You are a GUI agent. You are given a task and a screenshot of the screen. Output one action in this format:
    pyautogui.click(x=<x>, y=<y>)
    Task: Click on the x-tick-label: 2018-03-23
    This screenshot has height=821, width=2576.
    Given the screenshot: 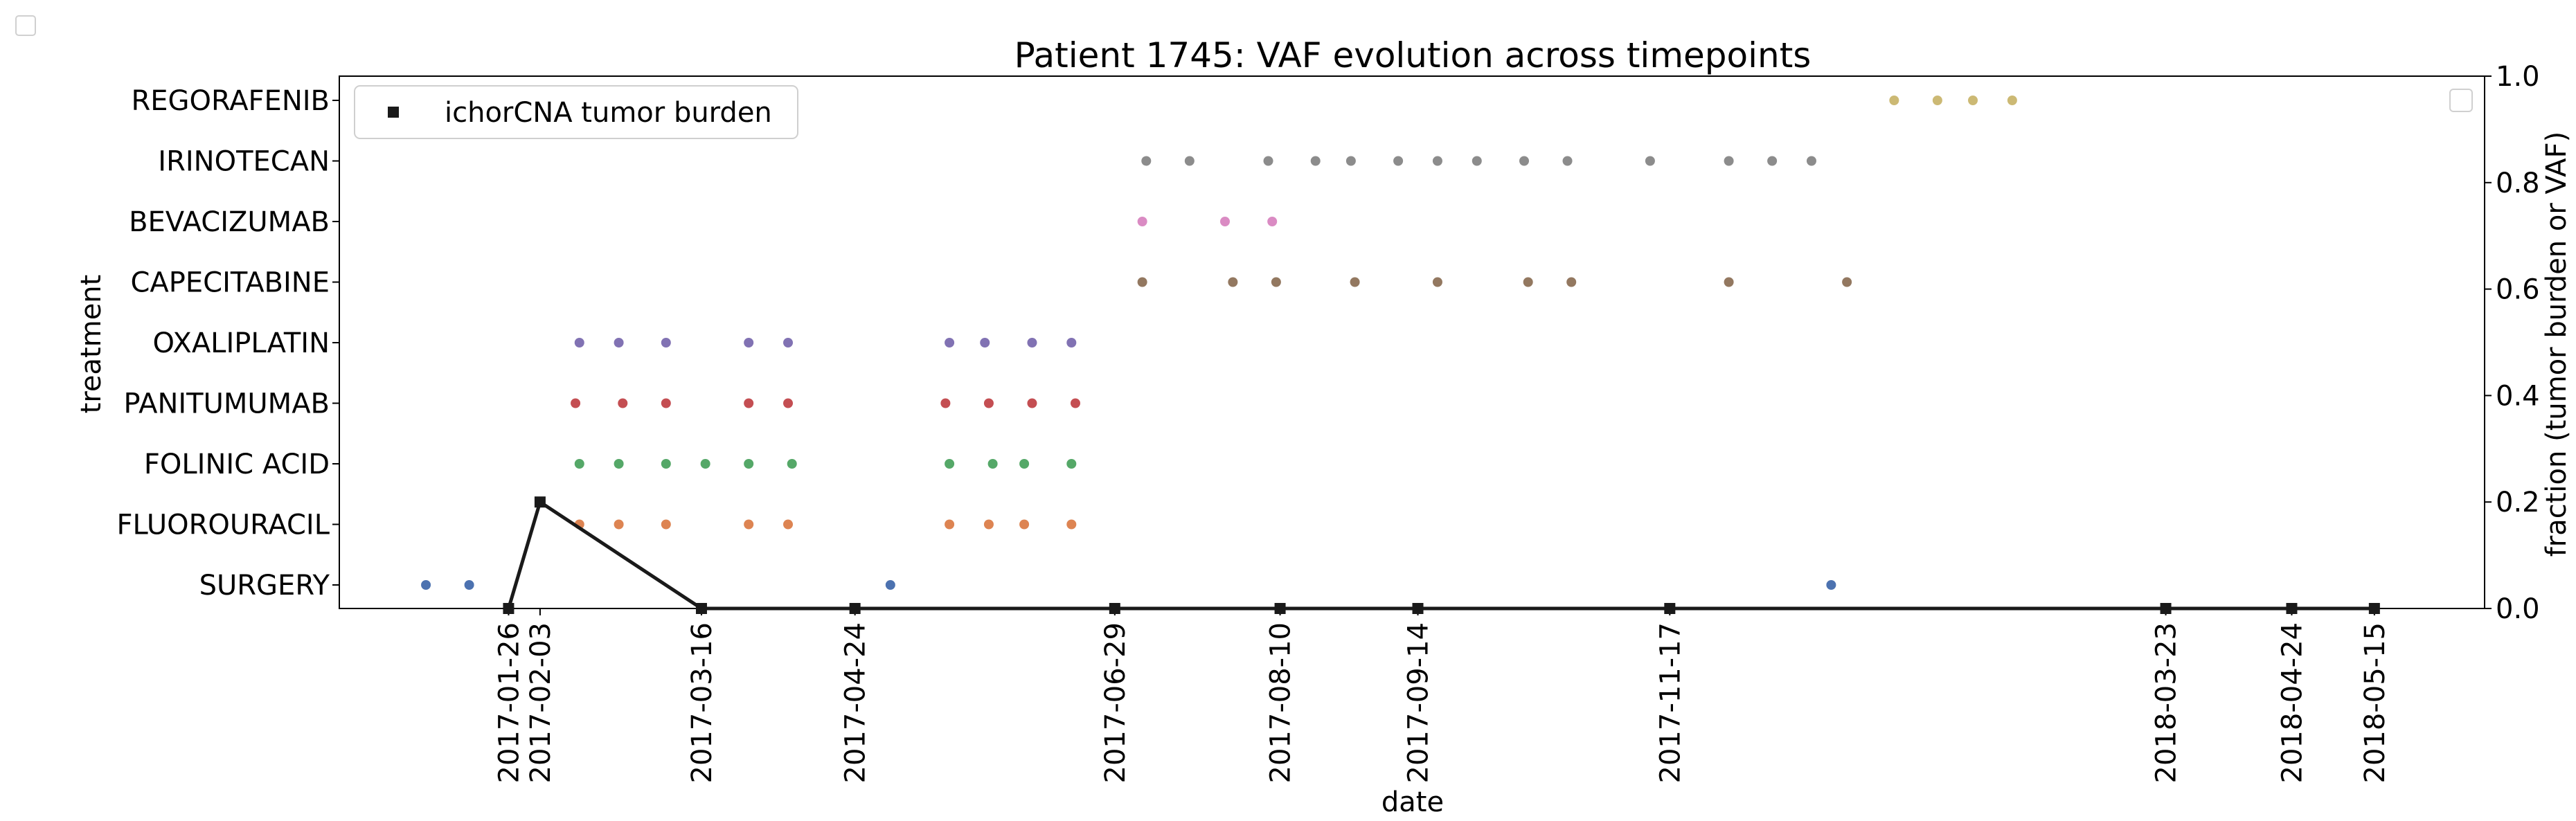 What is the action you would take?
    pyautogui.click(x=2167, y=702)
    